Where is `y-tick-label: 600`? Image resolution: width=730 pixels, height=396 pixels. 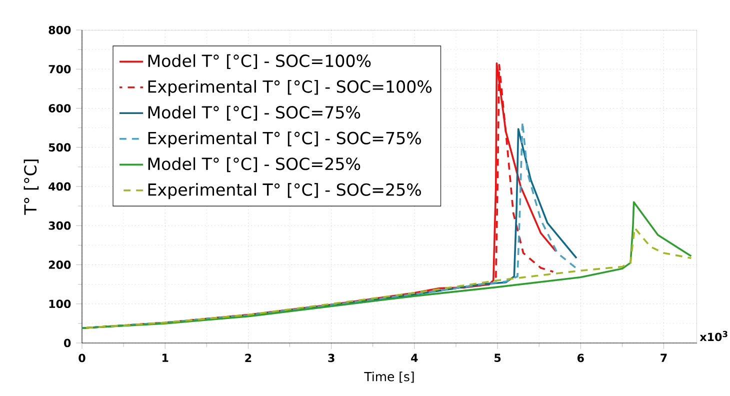 y-tick-label: 600 is located at coordinates (59, 108).